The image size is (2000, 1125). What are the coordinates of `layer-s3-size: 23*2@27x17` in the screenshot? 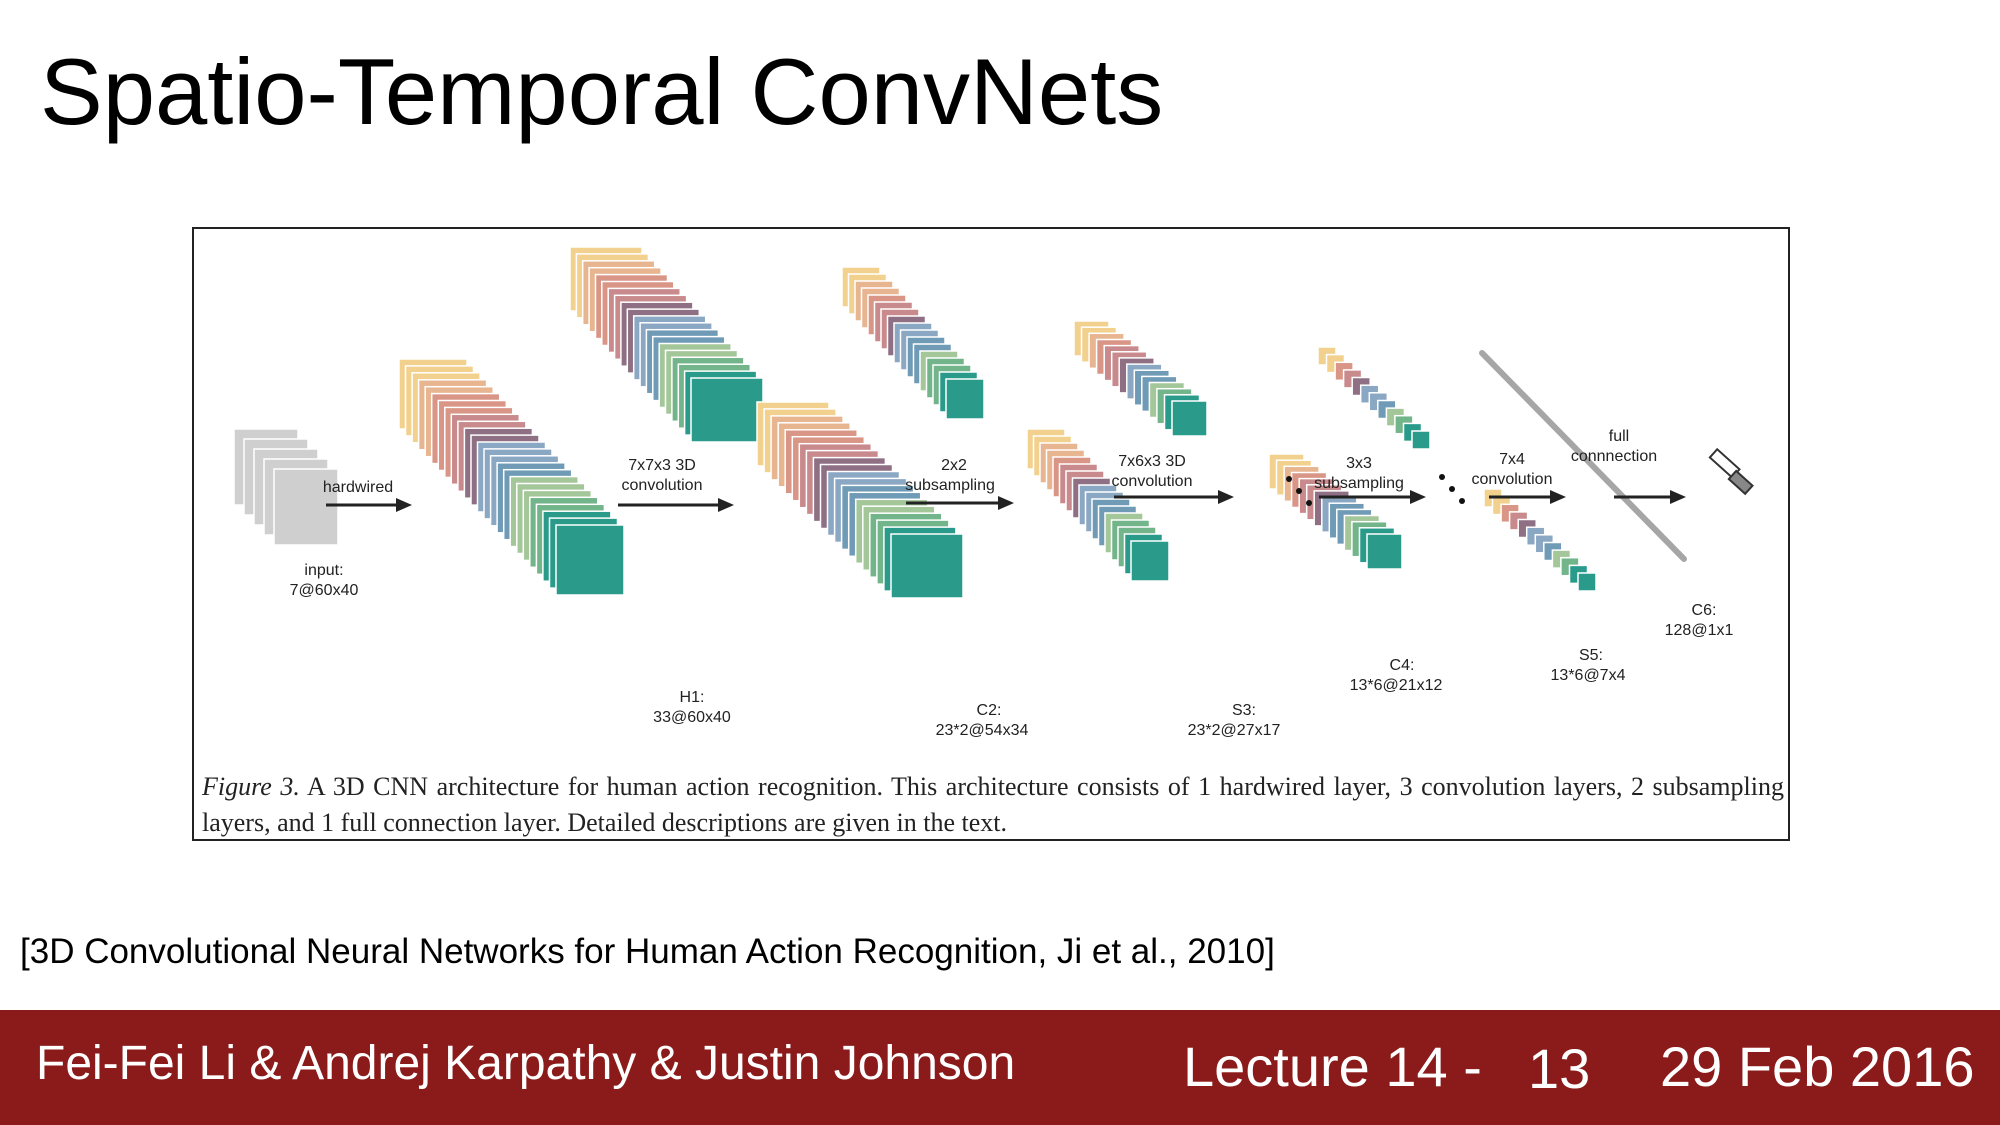 It's located at (1234, 730).